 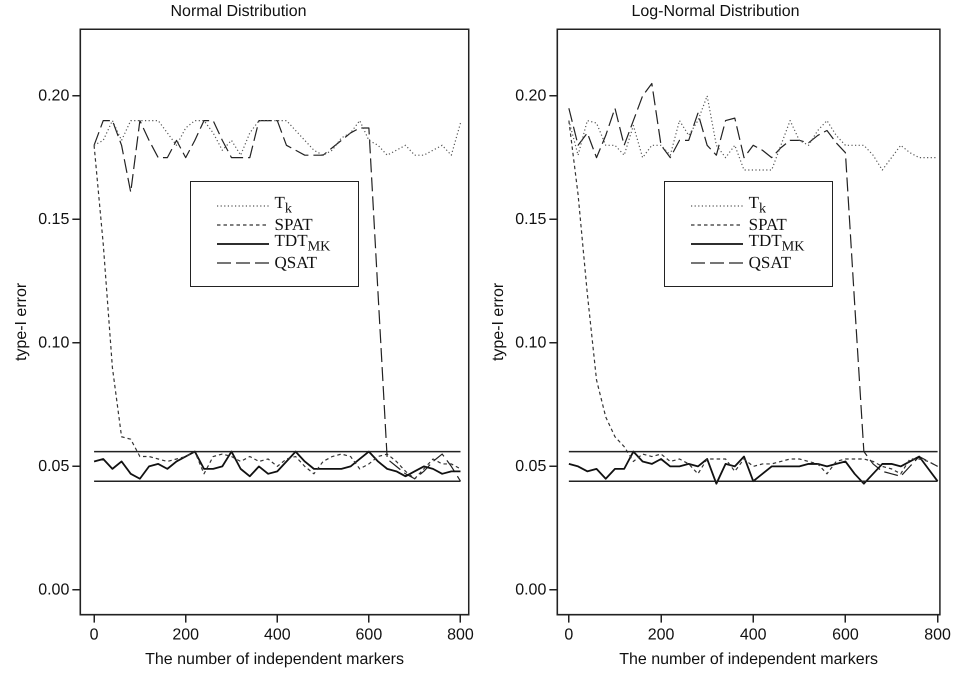 I want to click on chart-title: Normal Distribution, so click(x=238, y=11).